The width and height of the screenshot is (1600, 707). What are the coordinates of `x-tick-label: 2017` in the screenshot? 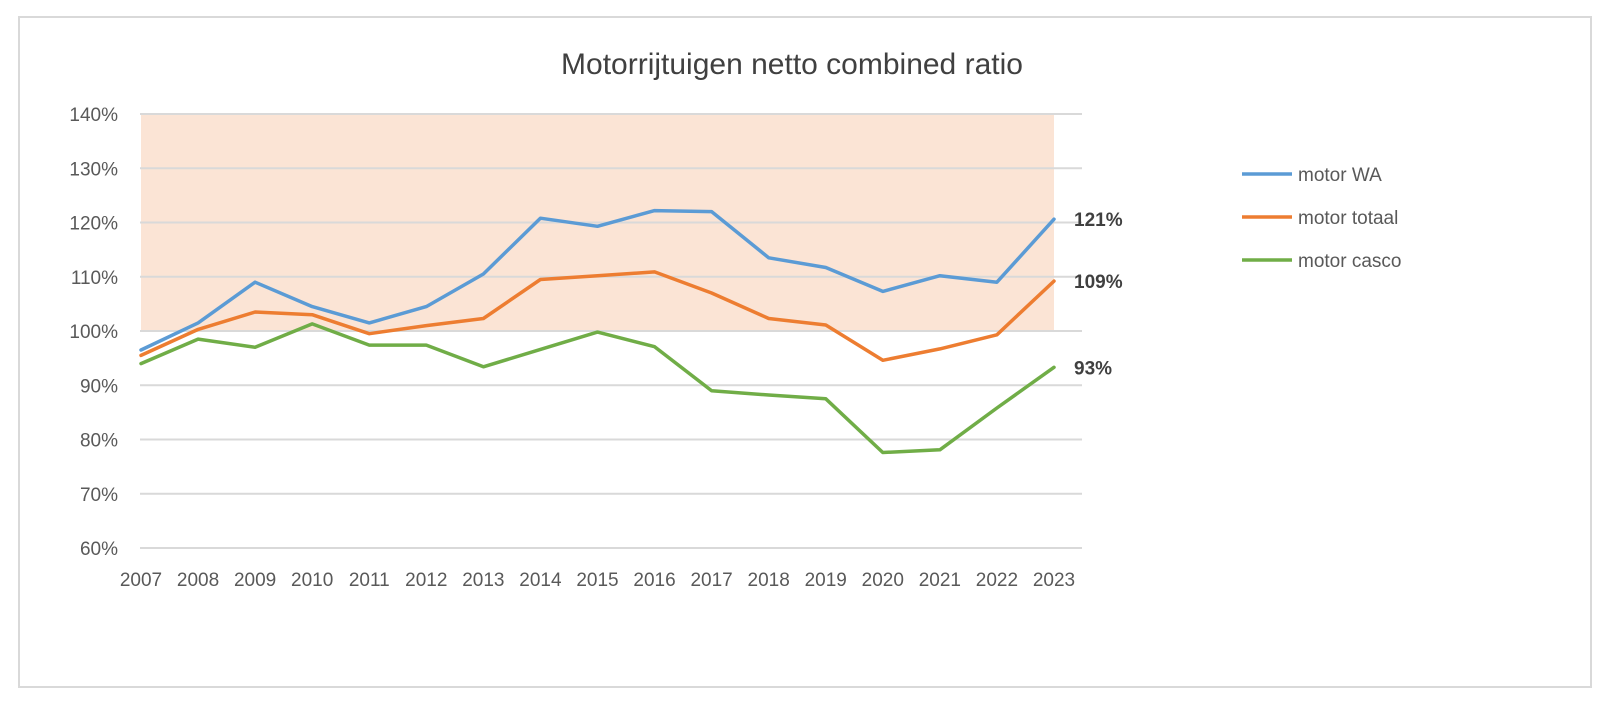 It's located at (711, 580).